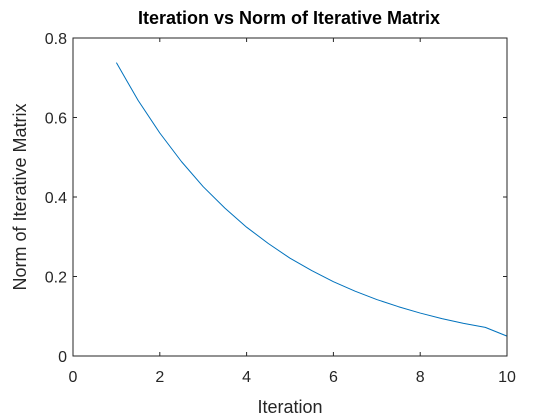  I want to click on x-tick-label: 10, so click(507, 377).